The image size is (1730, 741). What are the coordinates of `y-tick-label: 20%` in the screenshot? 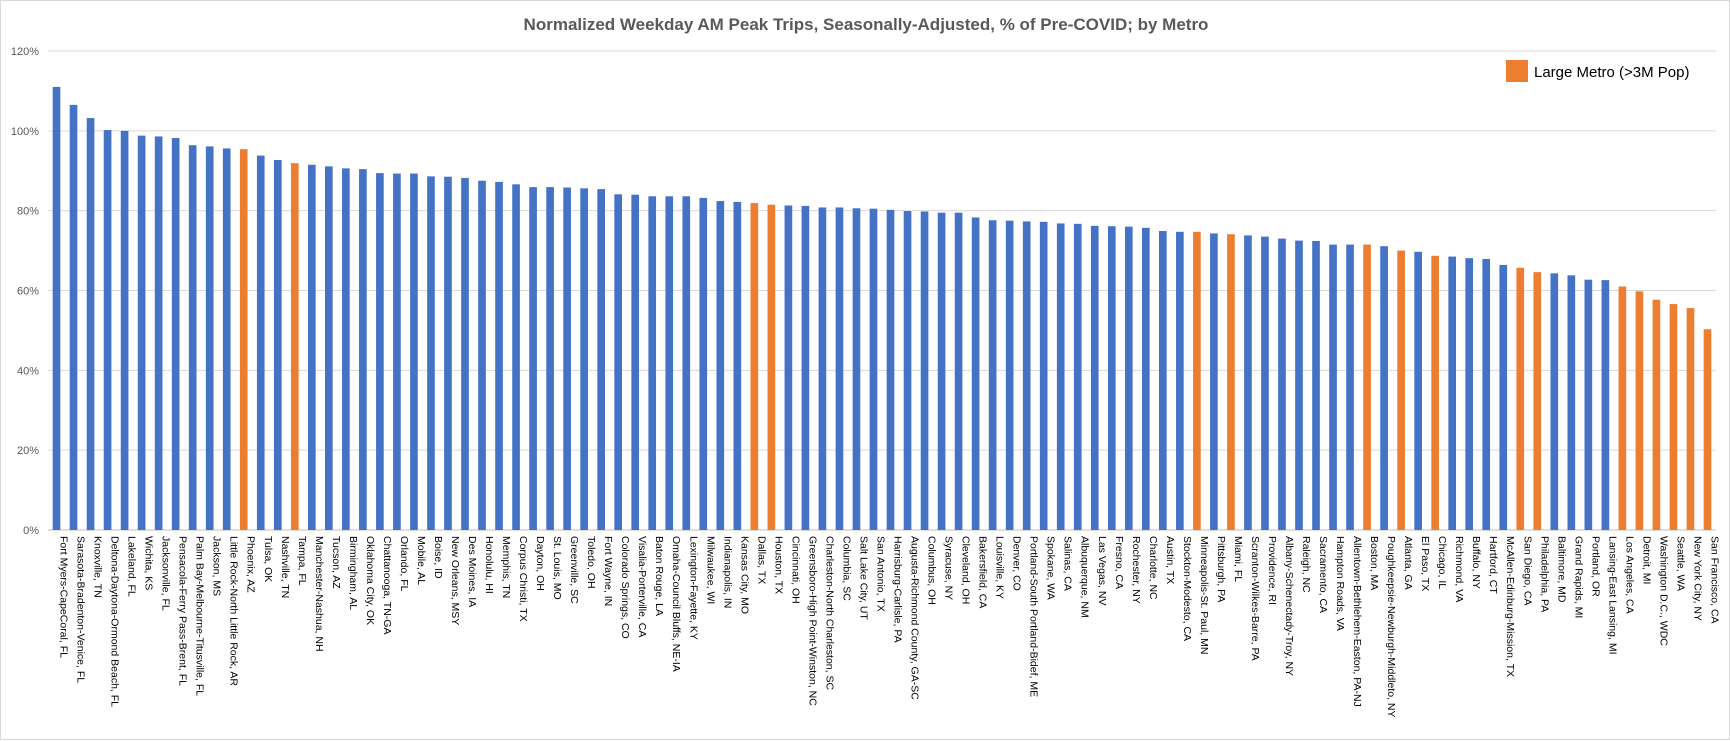 It's located at (28, 451).